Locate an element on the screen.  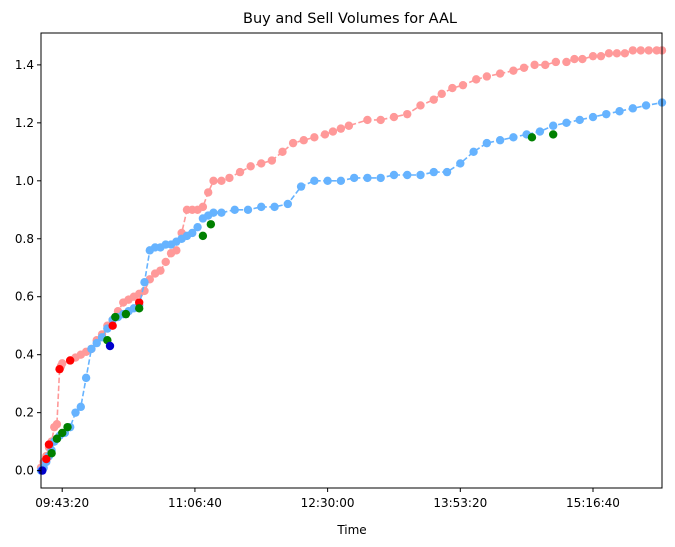
x-tick-label: 11:06:40 is located at coordinates (195, 503).